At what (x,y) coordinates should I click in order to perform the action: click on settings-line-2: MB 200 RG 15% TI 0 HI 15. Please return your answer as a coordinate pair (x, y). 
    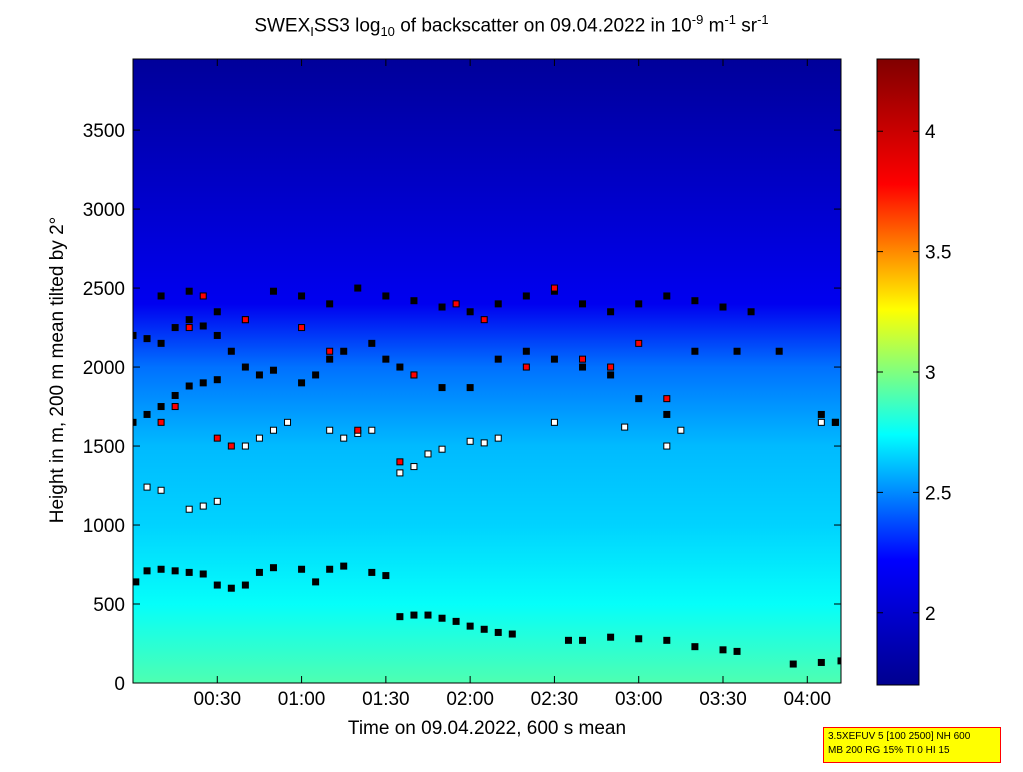
    Looking at the image, I should click on (889, 750).